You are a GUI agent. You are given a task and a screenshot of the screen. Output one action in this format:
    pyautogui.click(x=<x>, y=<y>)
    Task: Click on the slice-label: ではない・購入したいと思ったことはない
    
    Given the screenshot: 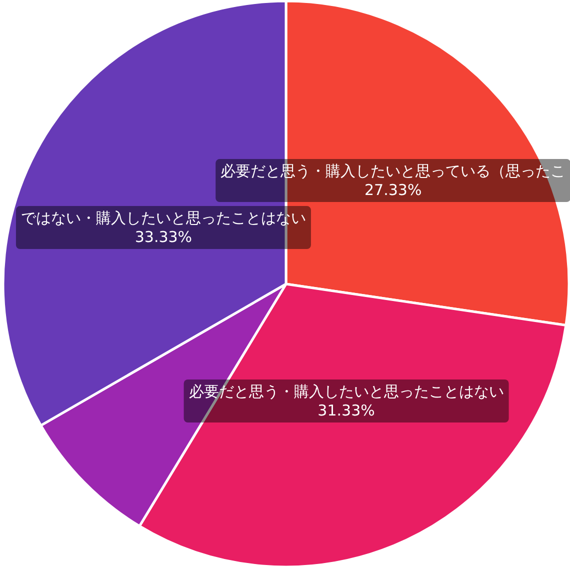 What is the action you would take?
    pyautogui.click(x=163, y=218)
    